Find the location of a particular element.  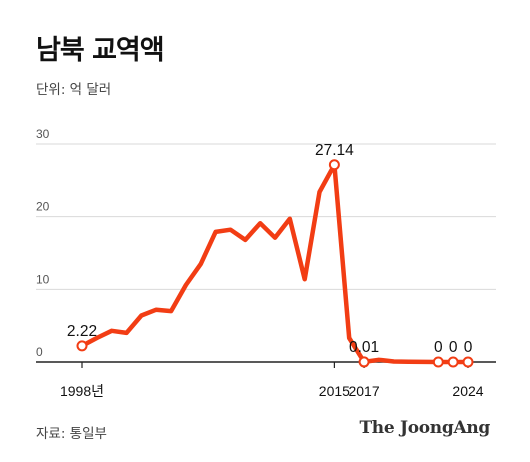

source-label: 자료: 통일부 is located at coordinates (71, 434).